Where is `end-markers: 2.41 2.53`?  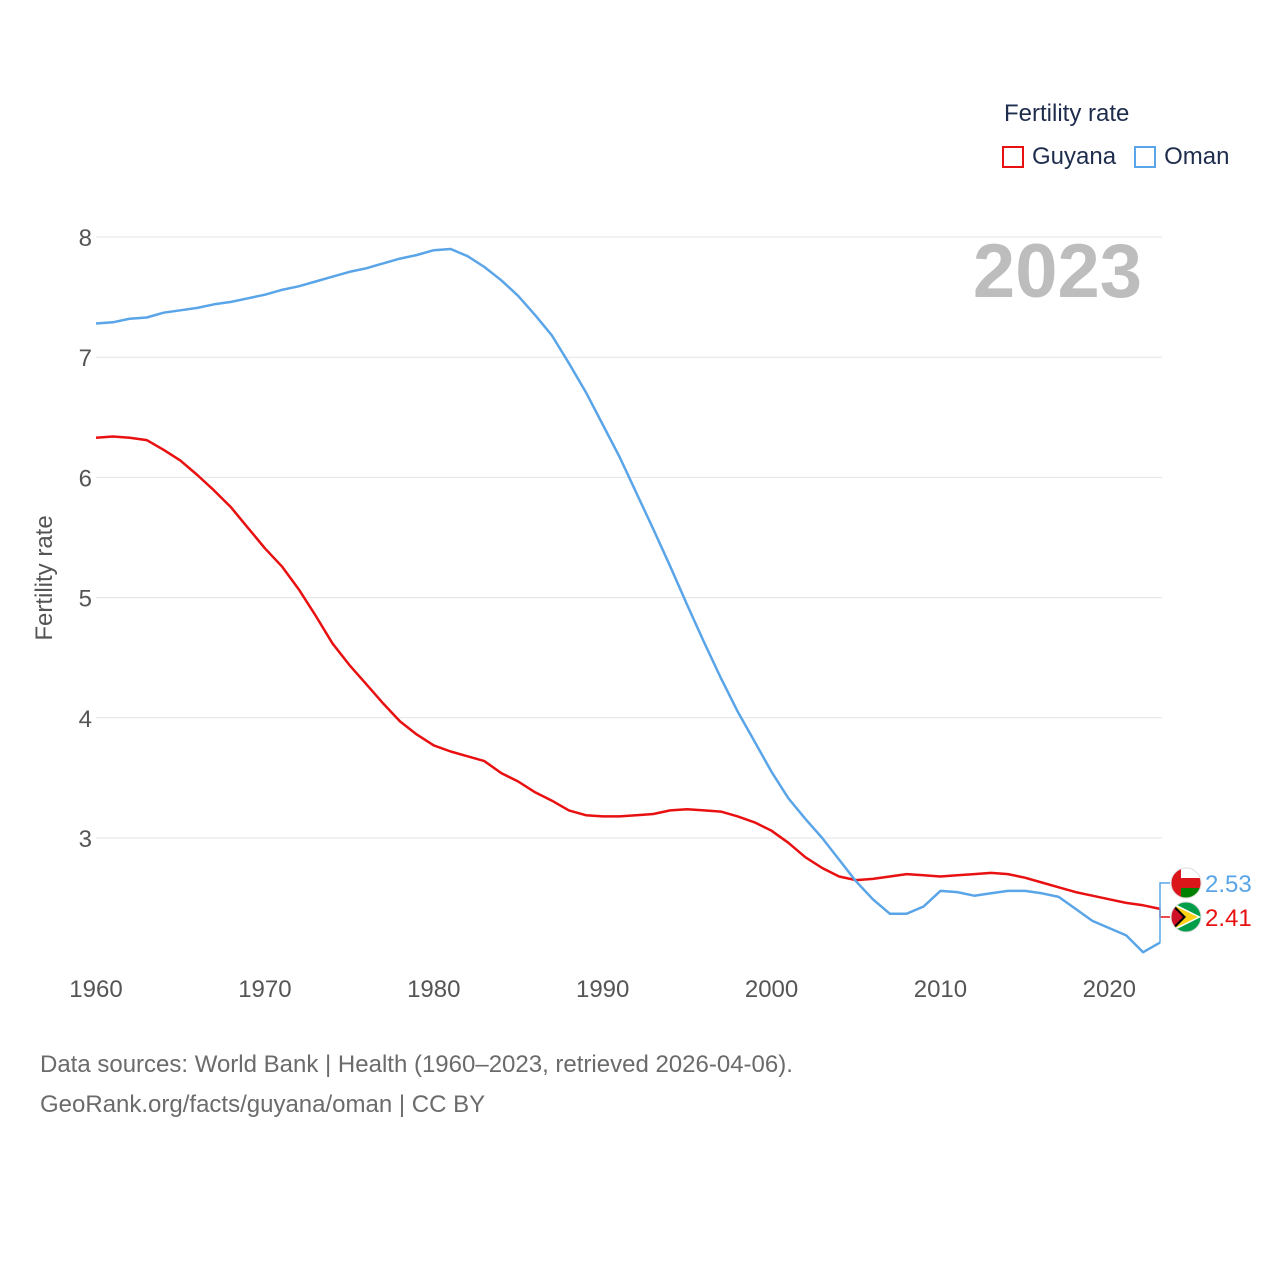
end-markers: 2.41 2.53 is located at coordinates (1205, 905).